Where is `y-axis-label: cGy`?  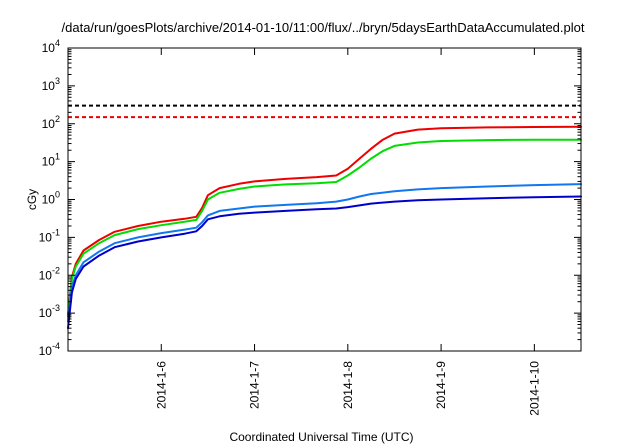 y-axis-label: cGy is located at coordinates (32, 199).